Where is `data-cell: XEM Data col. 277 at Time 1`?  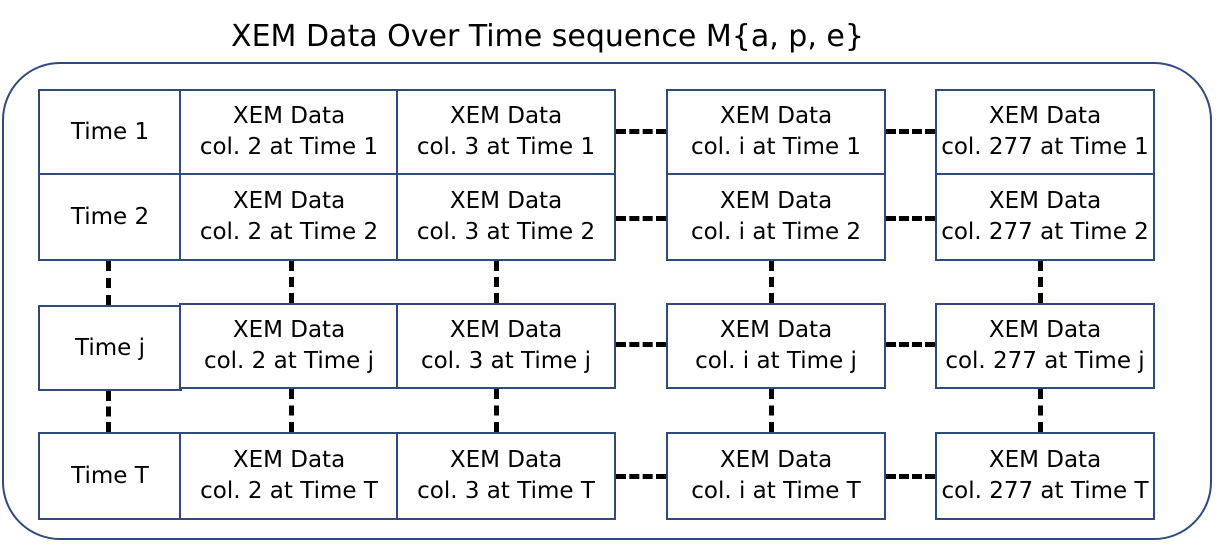 data-cell: XEM Data col. 277 at Time 1 is located at coordinates (1045, 132).